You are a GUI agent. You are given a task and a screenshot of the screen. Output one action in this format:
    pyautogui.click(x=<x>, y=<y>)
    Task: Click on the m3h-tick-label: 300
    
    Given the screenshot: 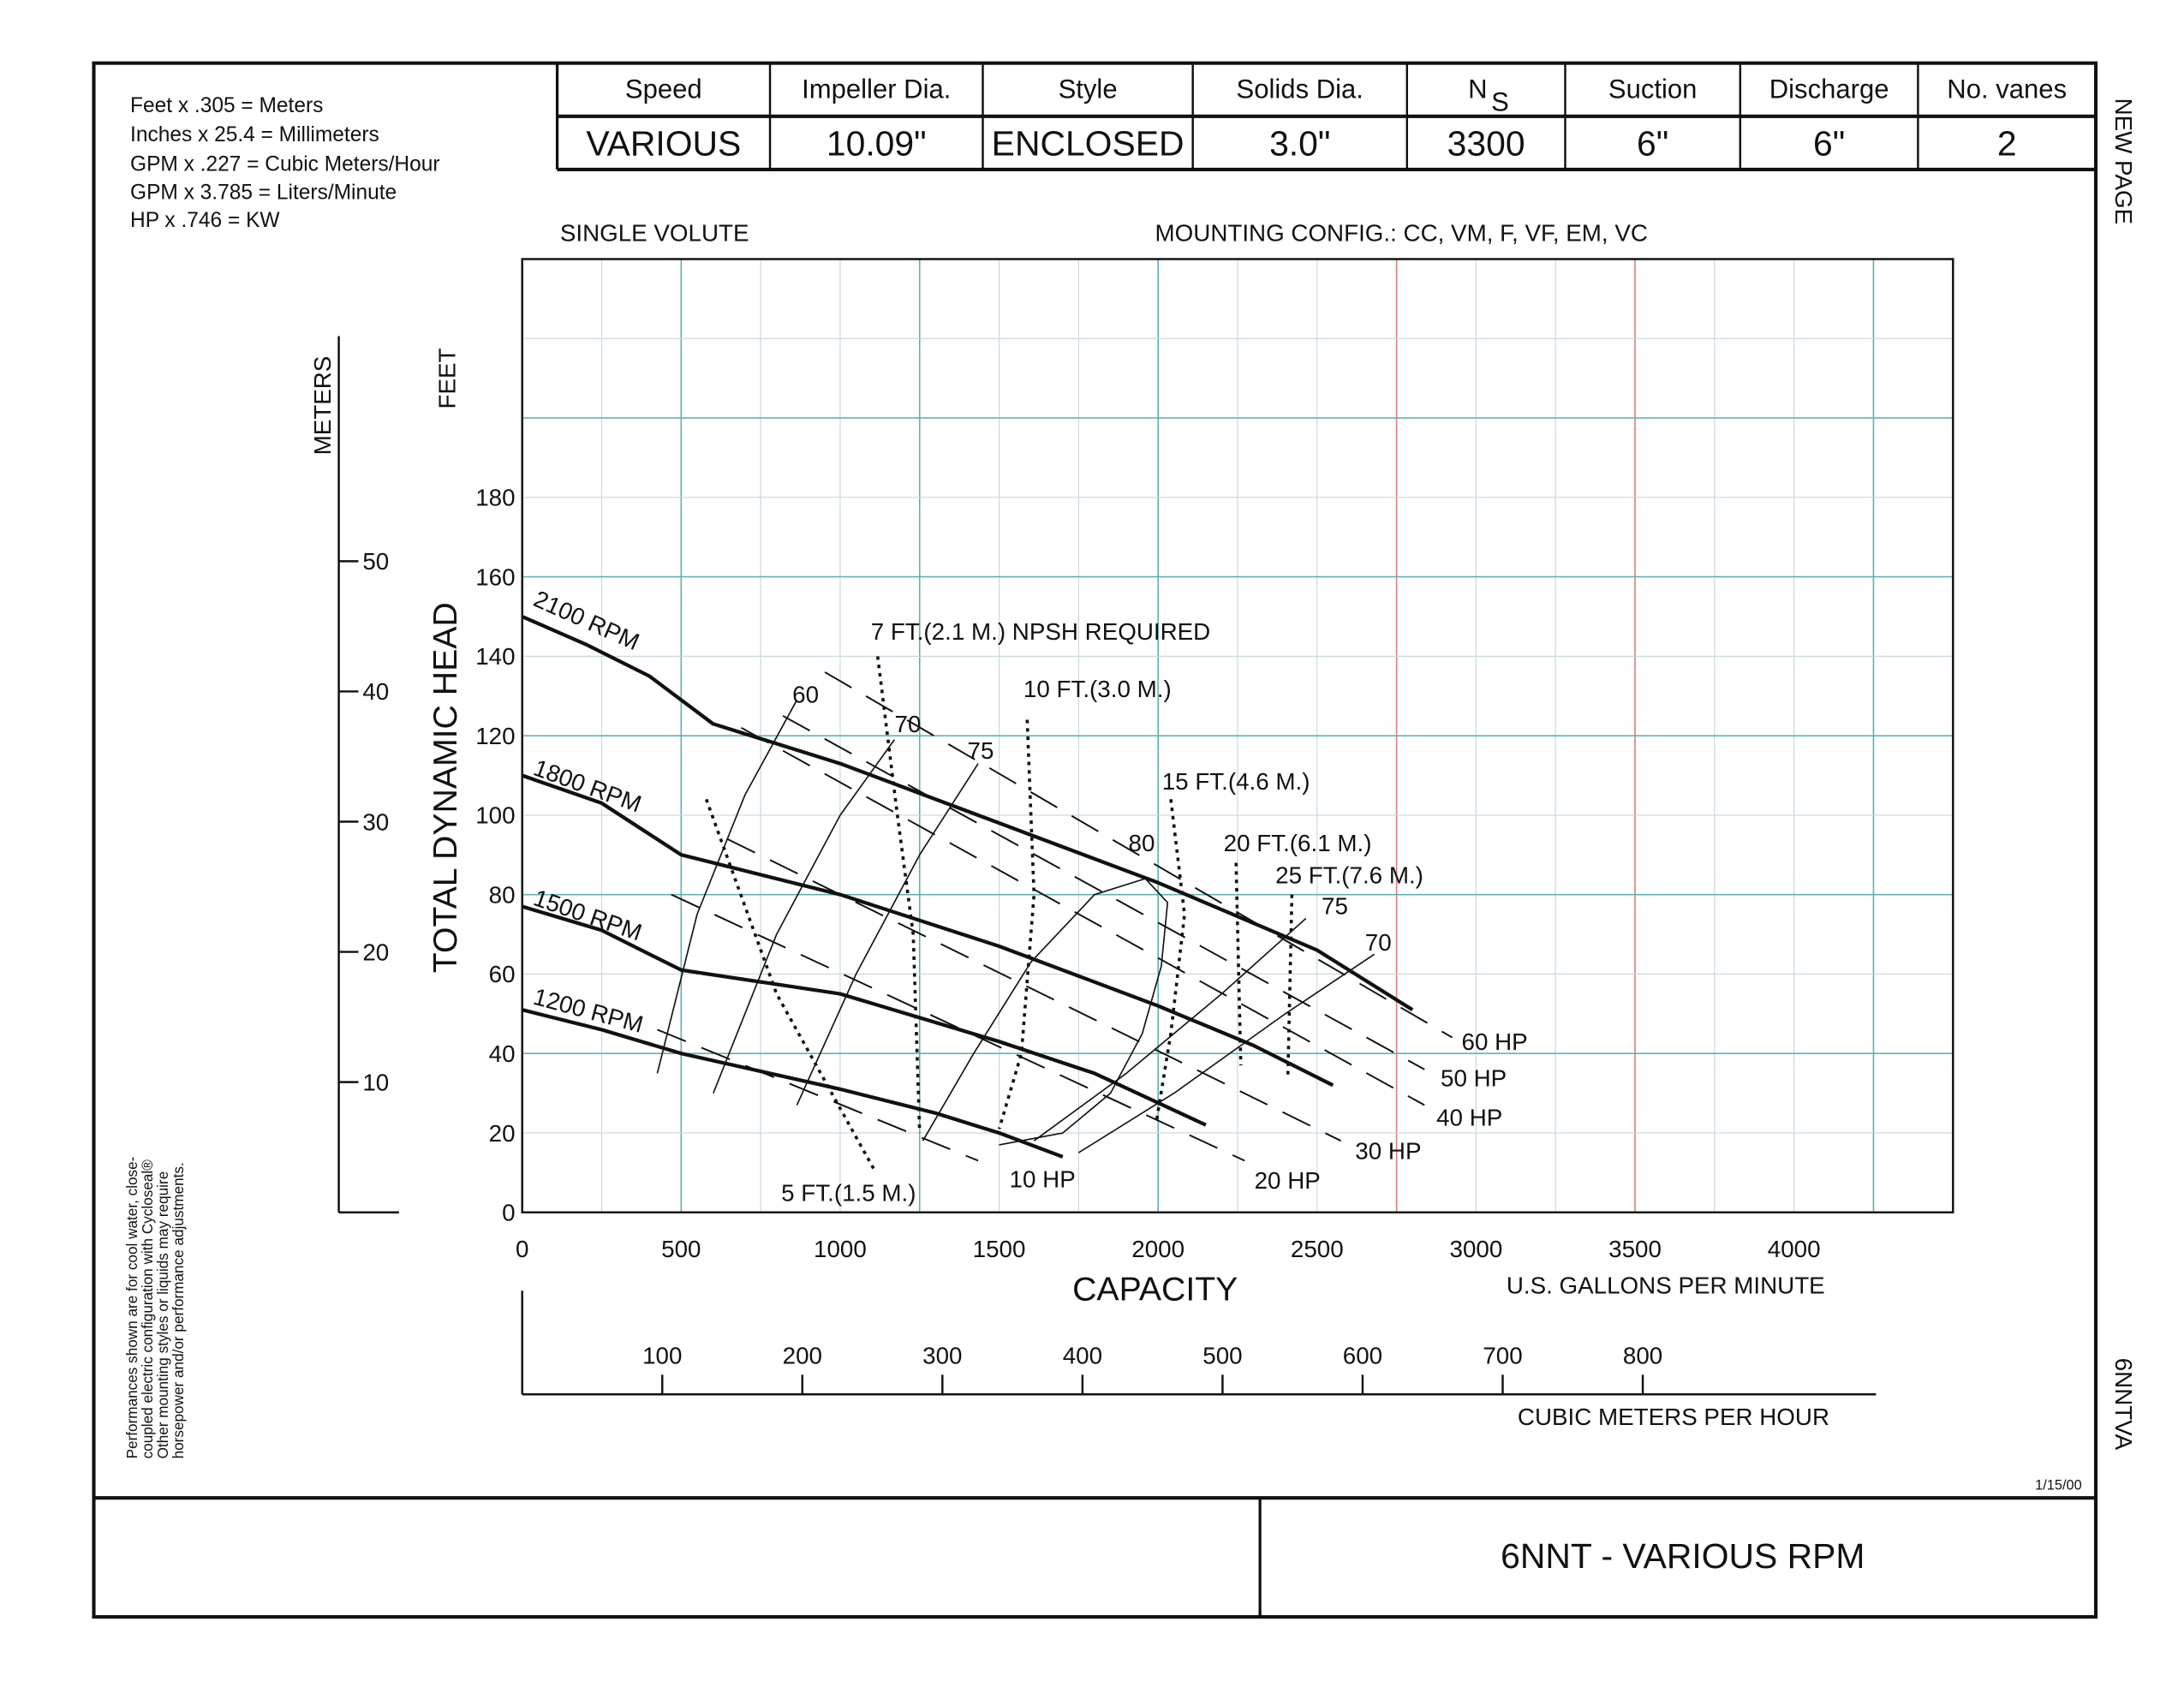 What is the action you would take?
    pyautogui.click(x=942, y=1355)
    